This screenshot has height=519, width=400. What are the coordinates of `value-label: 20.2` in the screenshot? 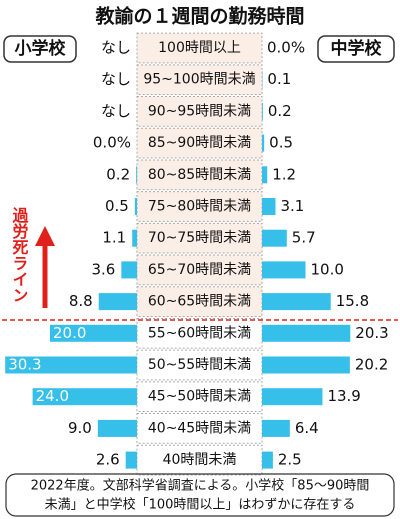 It's located at (371, 365).